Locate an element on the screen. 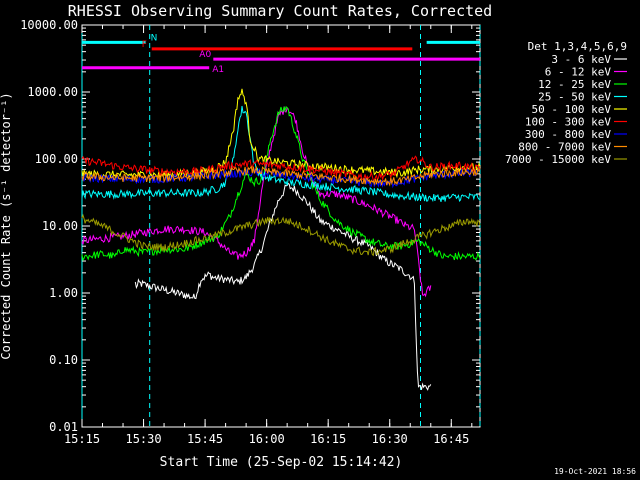 This screenshot has width=640, height=480. x-axis-label: Start Time (25-Sep-02 15:14:42) is located at coordinates (281, 462).